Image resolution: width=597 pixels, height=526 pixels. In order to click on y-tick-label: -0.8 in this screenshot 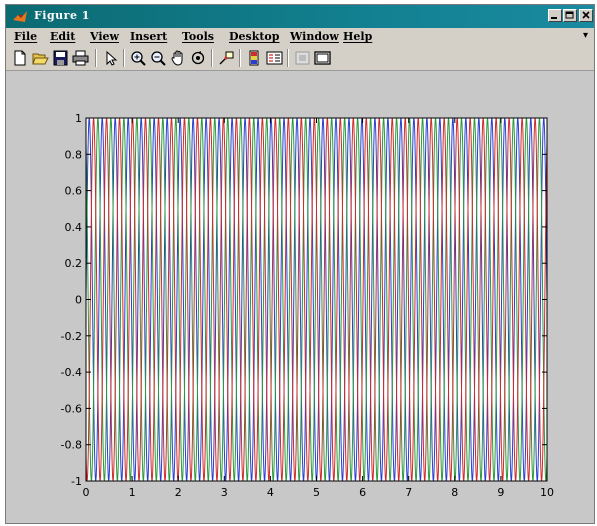, I will do `click(71, 445)`.